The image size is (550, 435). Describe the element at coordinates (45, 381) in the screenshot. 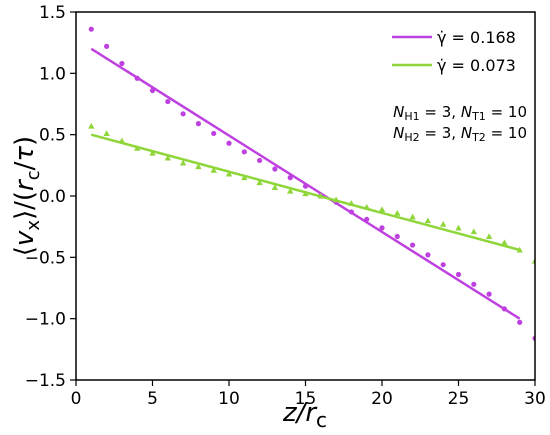

I see `y-tick-label: −1.5` at that location.